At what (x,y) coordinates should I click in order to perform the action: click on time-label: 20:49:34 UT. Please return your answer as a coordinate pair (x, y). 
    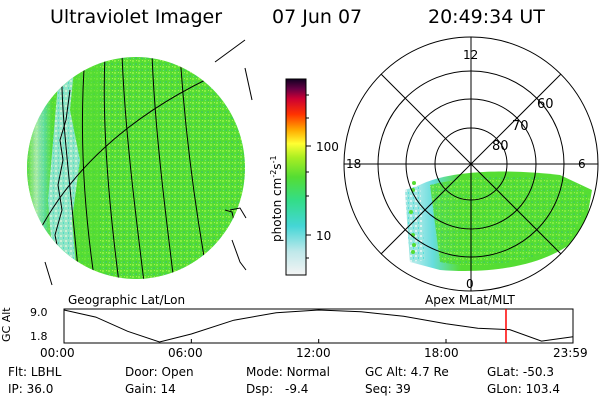
    Looking at the image, I should click on (486, 17).